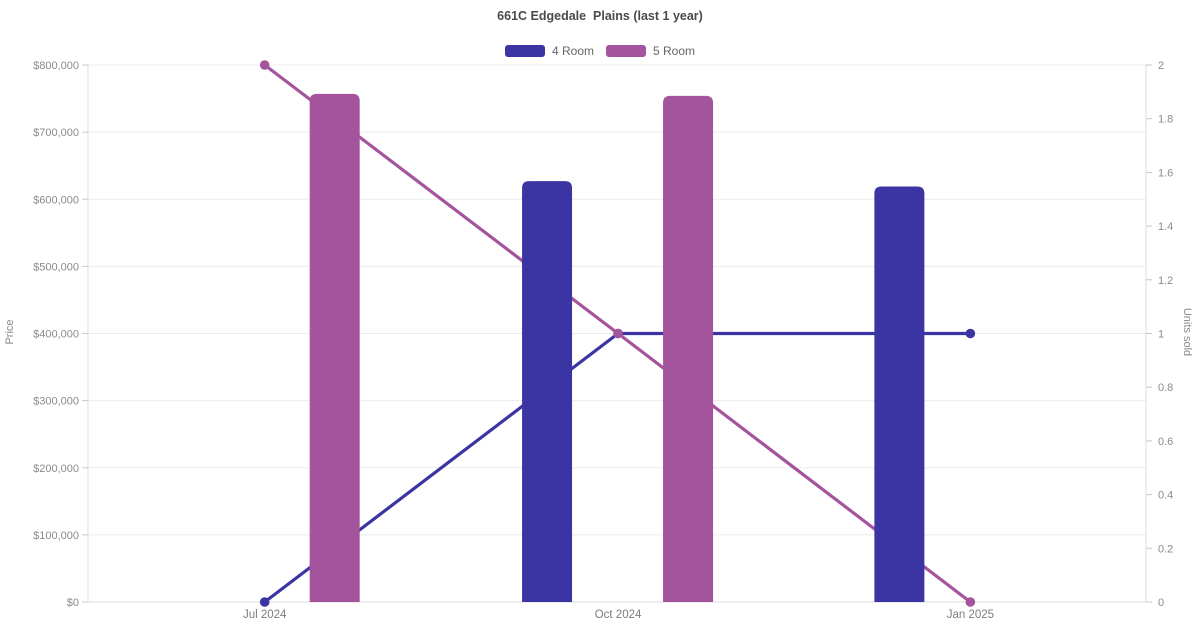 The image size is (1200, 630). Describe the element at coordinates (549, 51) in the screenshot. I see `legend-item-4-room: 4 Room` at that location.